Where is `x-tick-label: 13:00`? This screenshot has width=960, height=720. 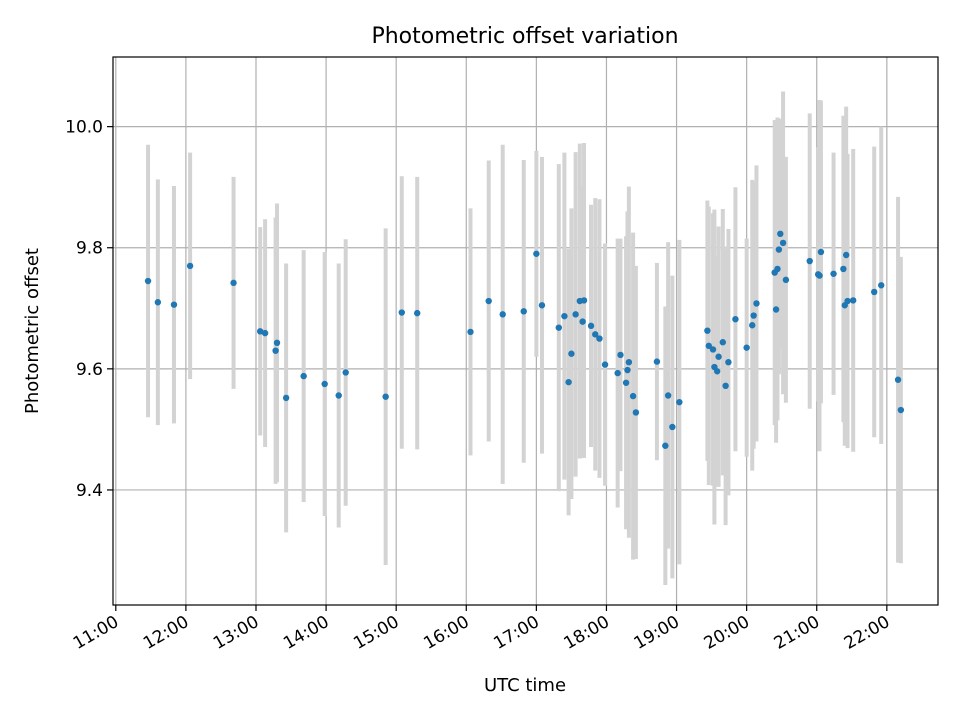
x-tick-label: 13:00 is located at coordinates (236, 633).